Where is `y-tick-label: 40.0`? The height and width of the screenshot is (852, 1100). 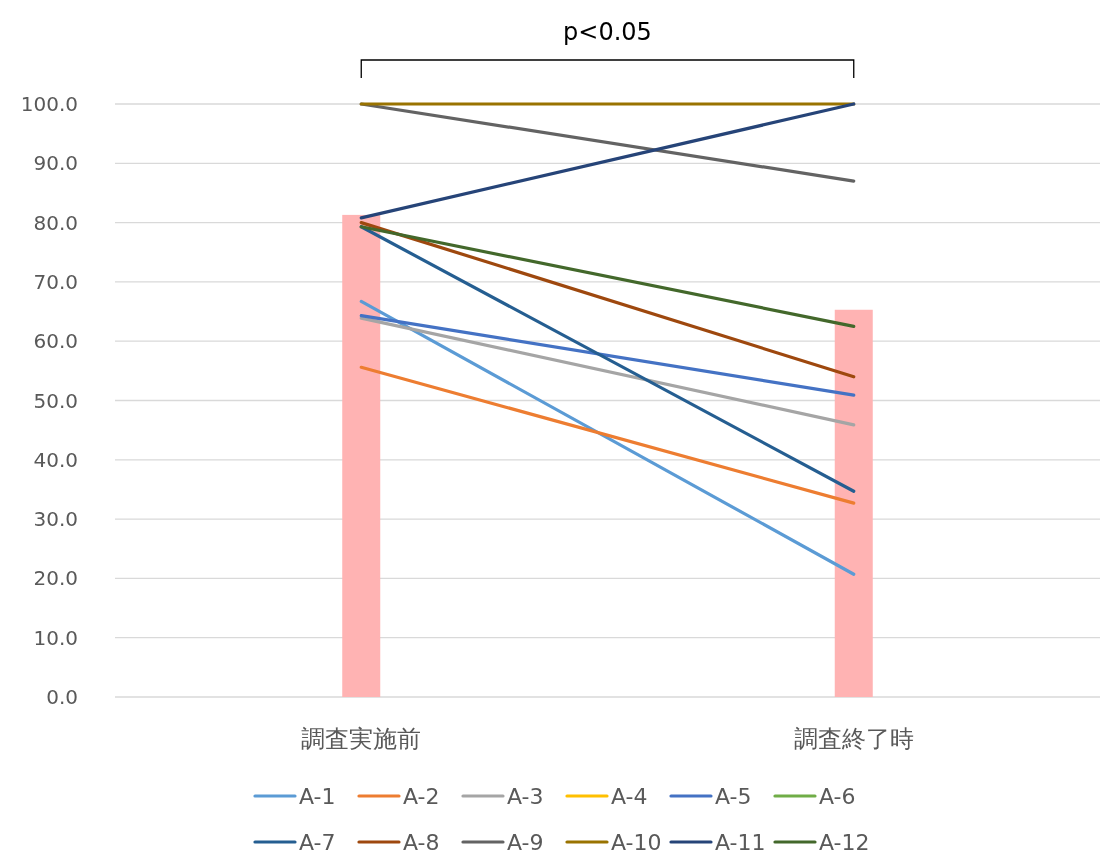 y-tick-label: 40.0 is located at coordinates (55, 459).